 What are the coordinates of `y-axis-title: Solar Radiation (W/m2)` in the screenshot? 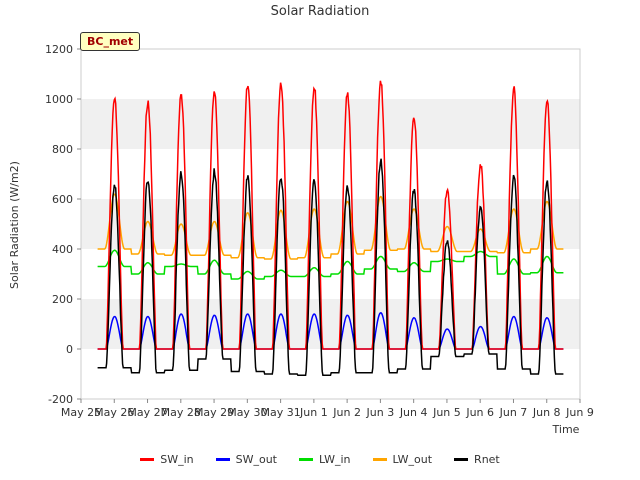 It's located at (14, 225).